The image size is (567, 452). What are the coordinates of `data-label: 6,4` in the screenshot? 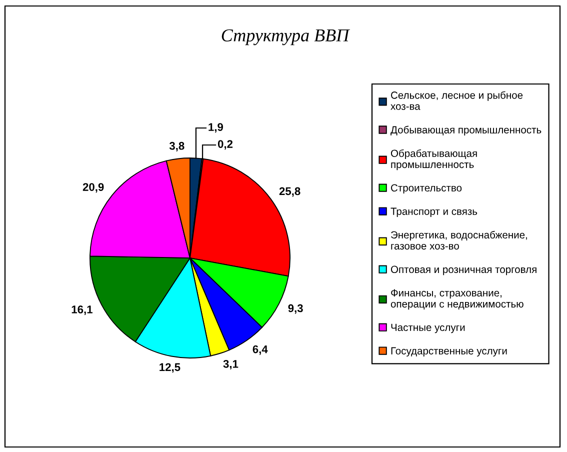 It's located at (260, 350).